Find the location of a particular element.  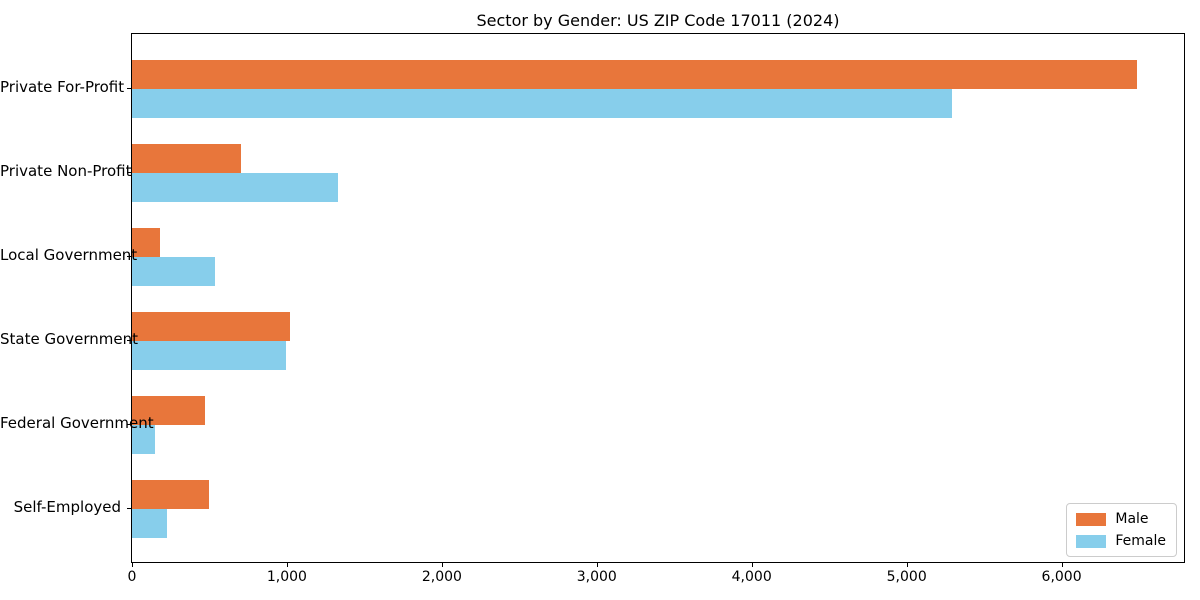

legend: Male Female is located at coordinates (1121, 530).